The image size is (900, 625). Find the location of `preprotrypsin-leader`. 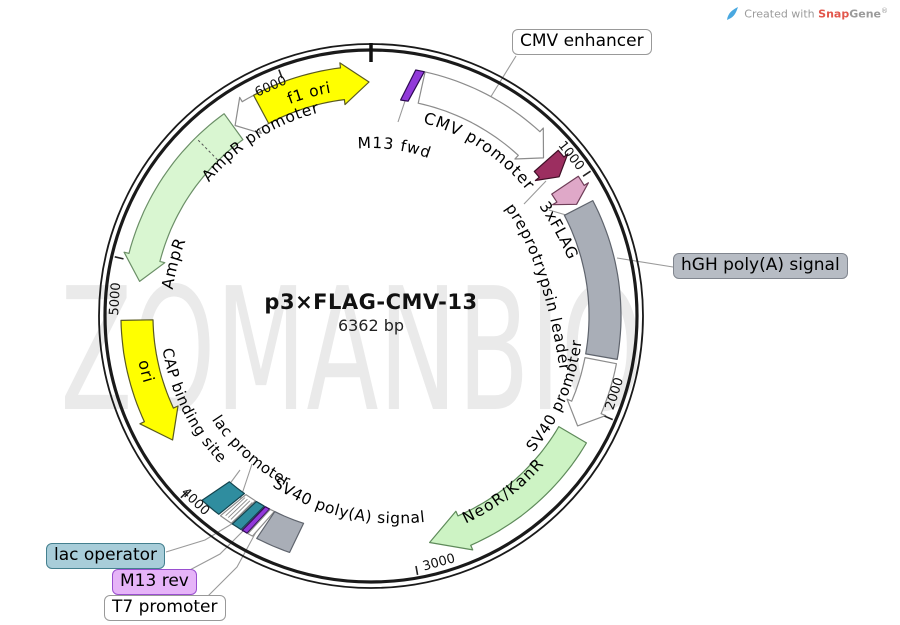

preprotrypsin-leader is located at coordinates (535, 192).